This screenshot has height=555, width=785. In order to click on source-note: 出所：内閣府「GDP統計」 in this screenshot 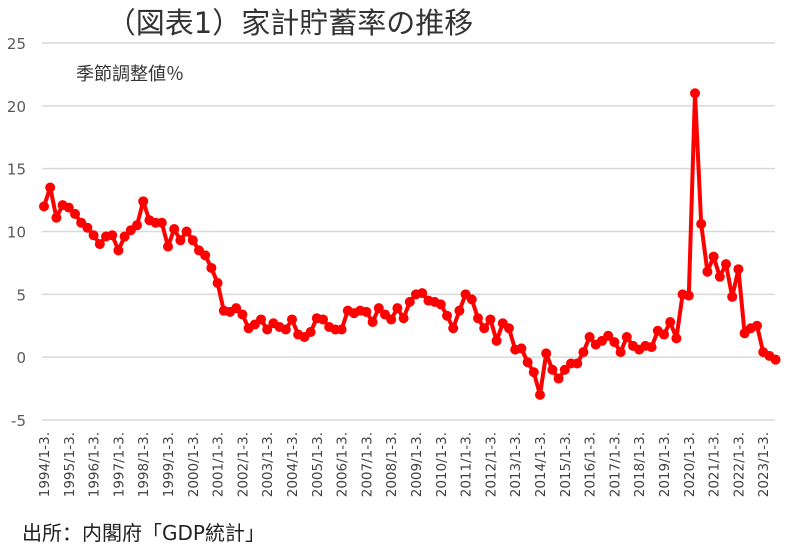, I will do `click(143, 533)`.